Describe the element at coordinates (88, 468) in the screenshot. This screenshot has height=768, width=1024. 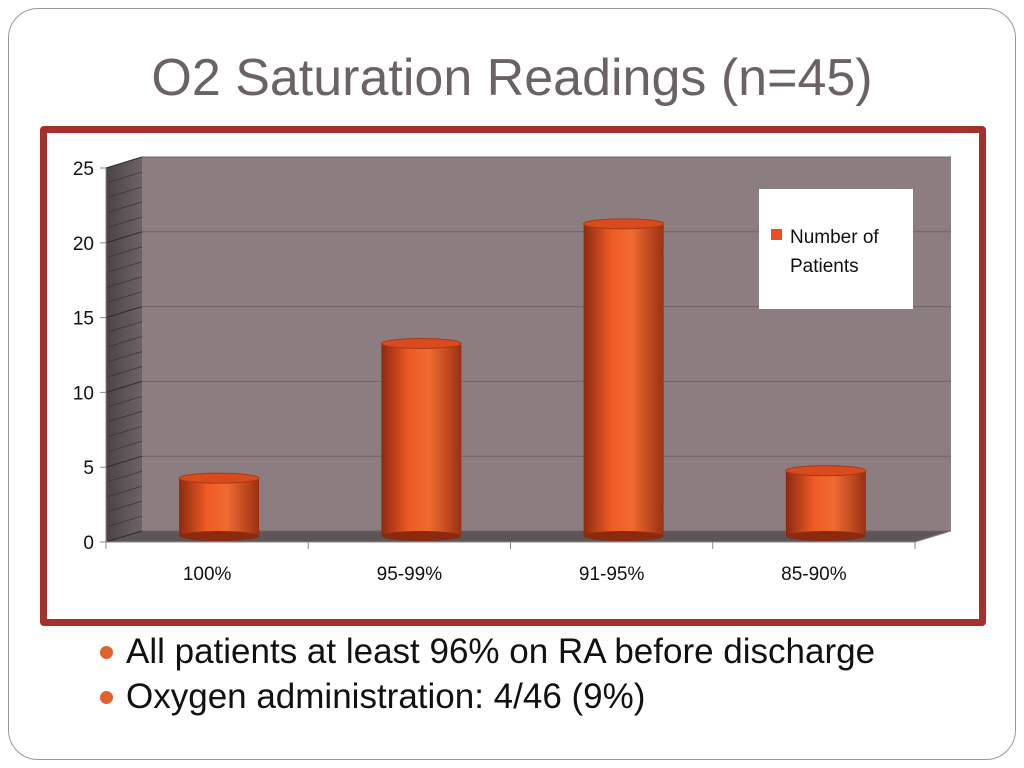
I see `y-tick-label: 5` at that location.